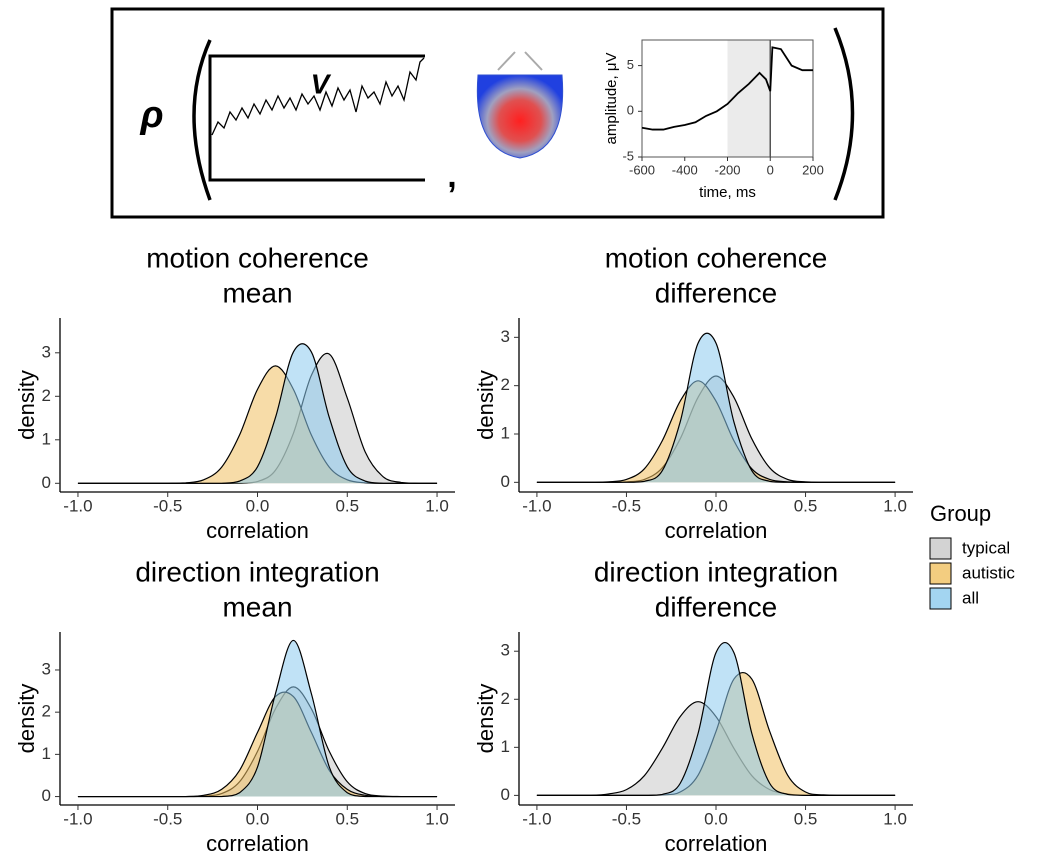 This screenshot has height=856, width=1041. Describe the element at coordinates (611, 98) in the screenshot. I see `y-axis-label: amplitude, μV` at that location.